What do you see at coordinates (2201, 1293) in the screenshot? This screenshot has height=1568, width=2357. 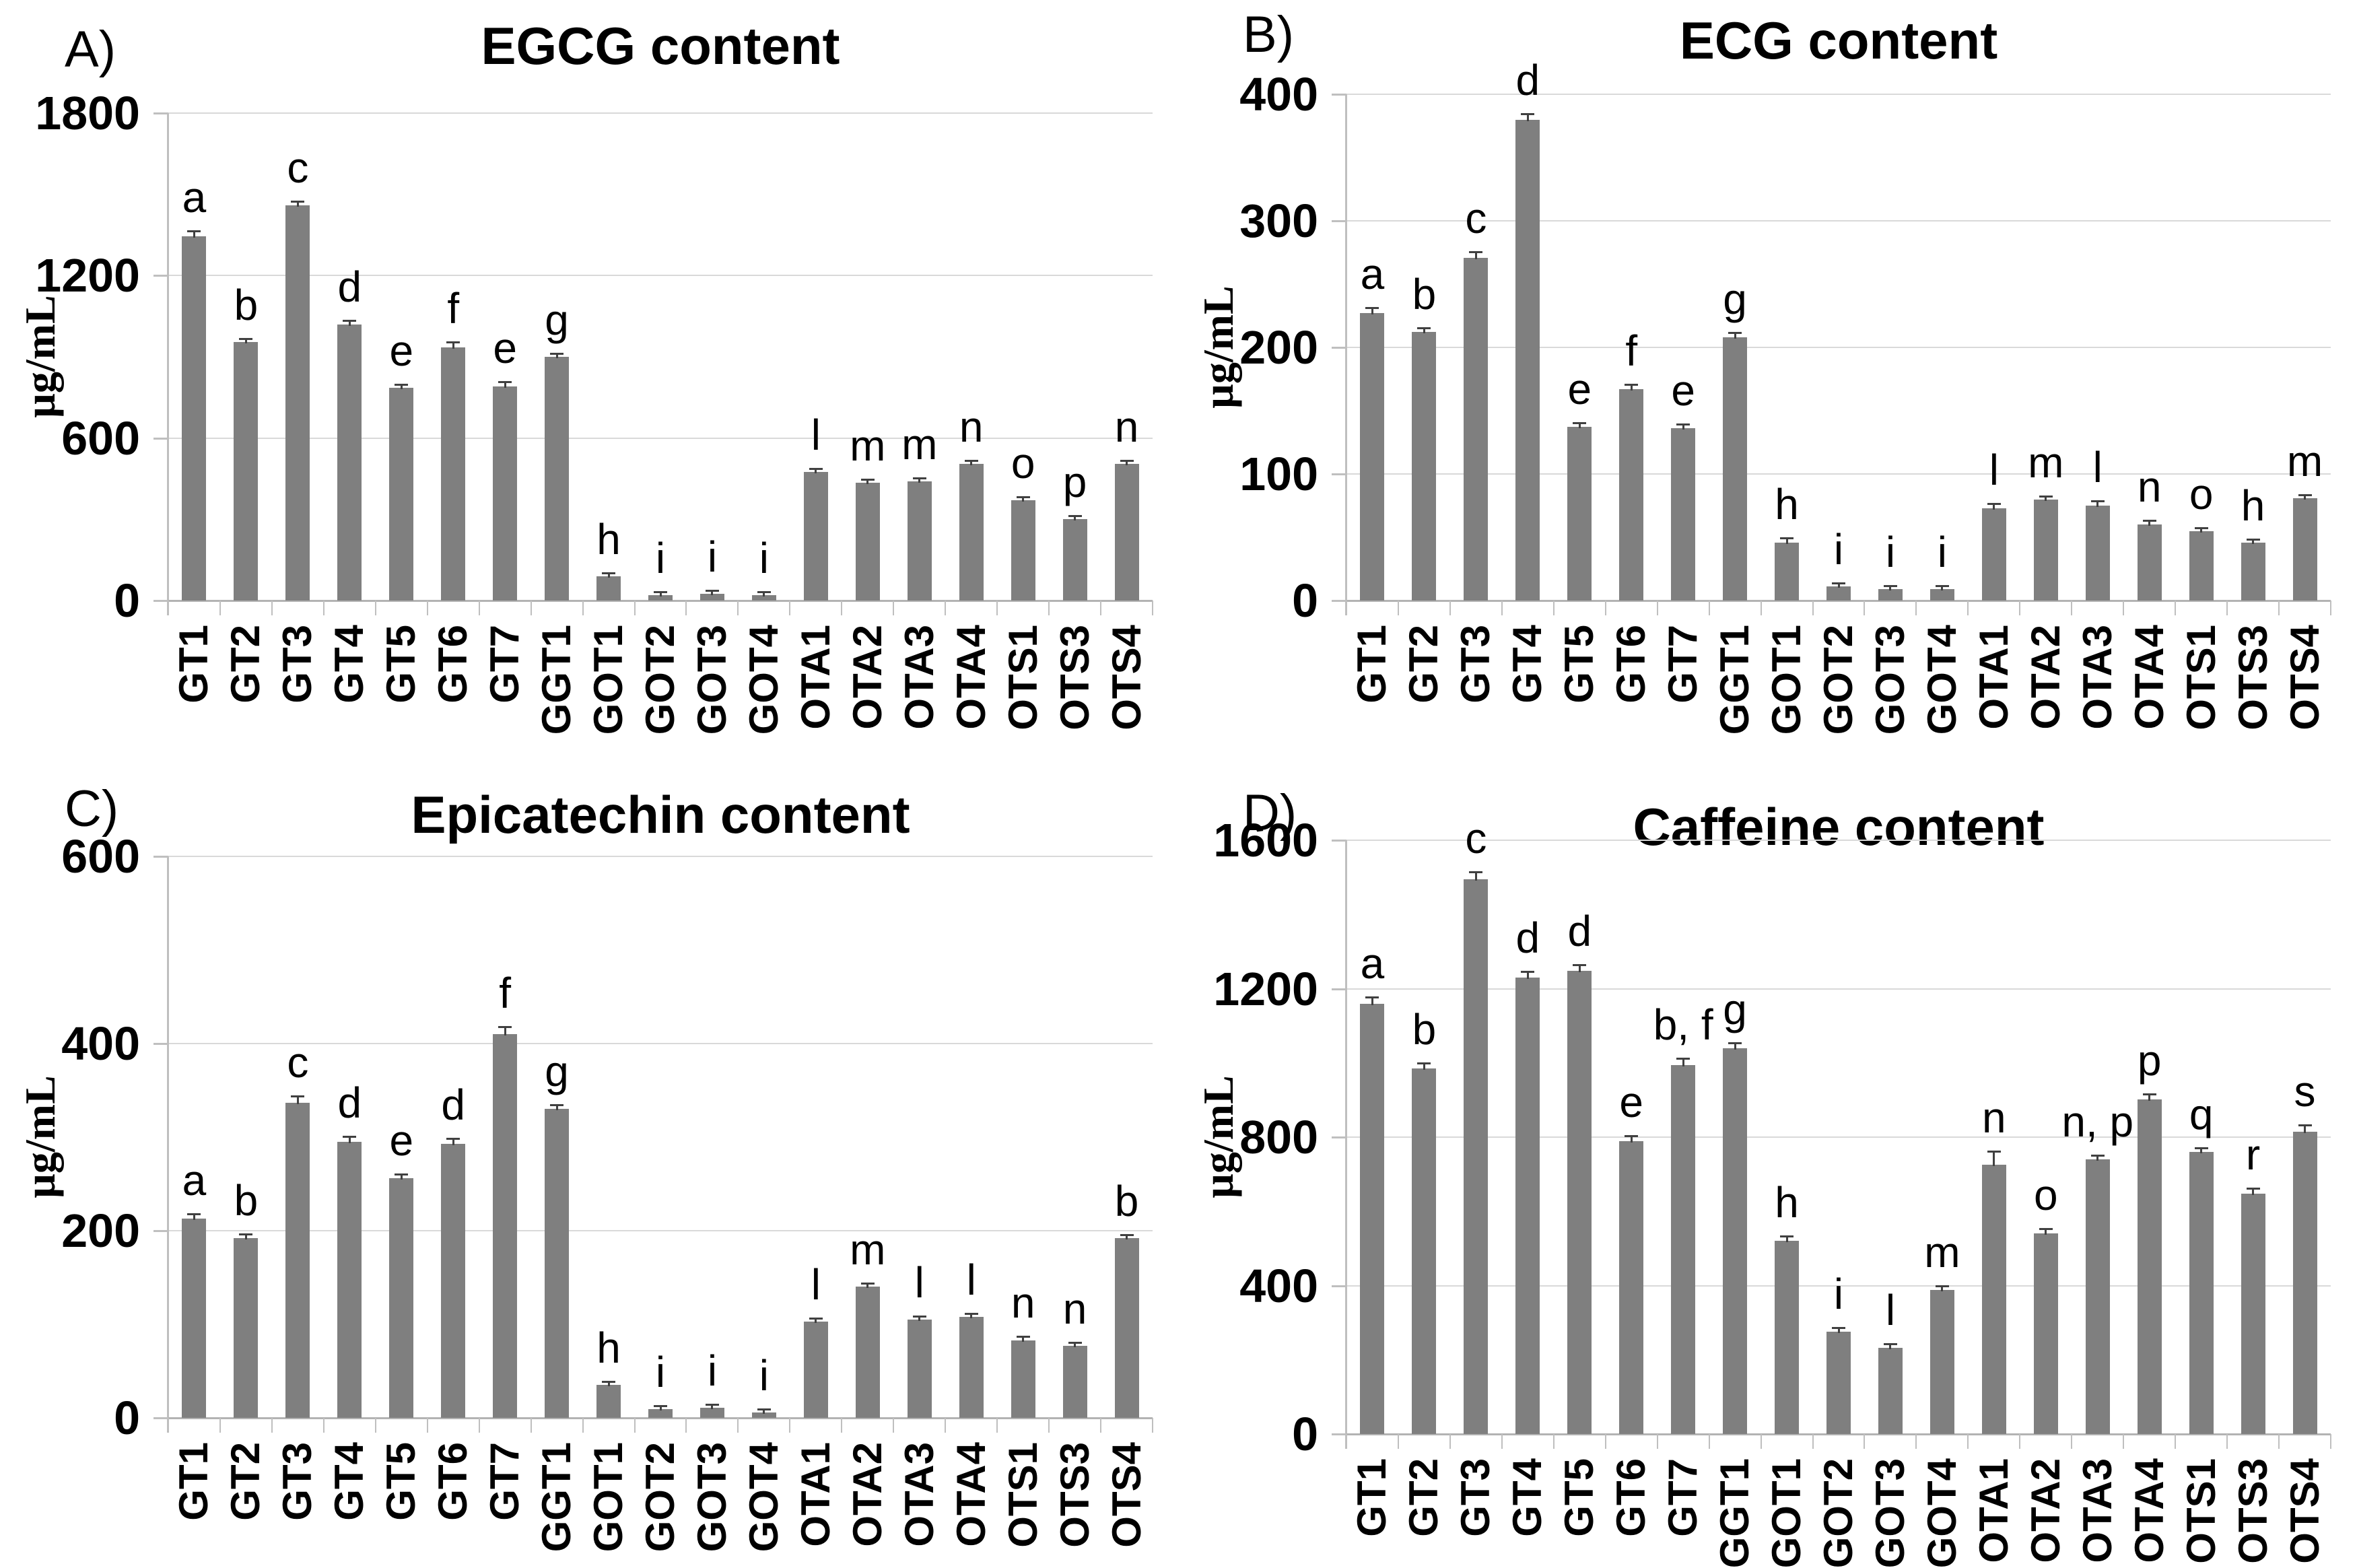 I see `bar-OTS1` at bounding box center [2201, 1293].